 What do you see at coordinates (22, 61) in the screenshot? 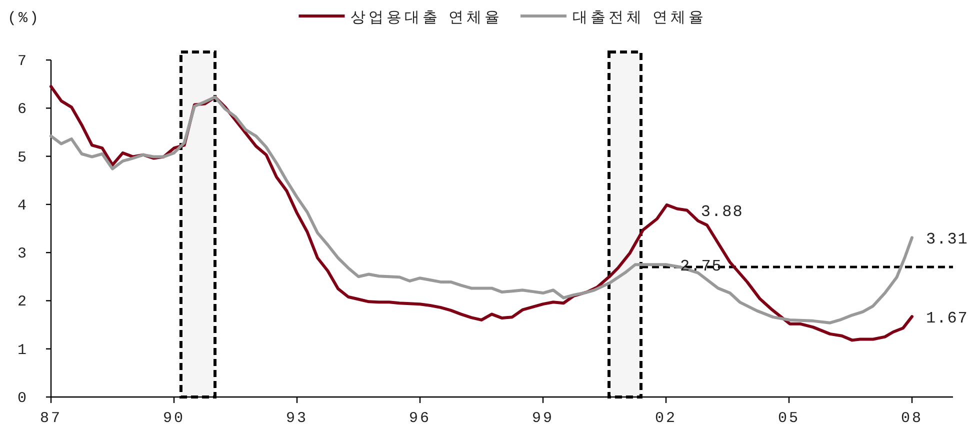
I see `y-tick-label: 7` at bounding box center [22, 61].